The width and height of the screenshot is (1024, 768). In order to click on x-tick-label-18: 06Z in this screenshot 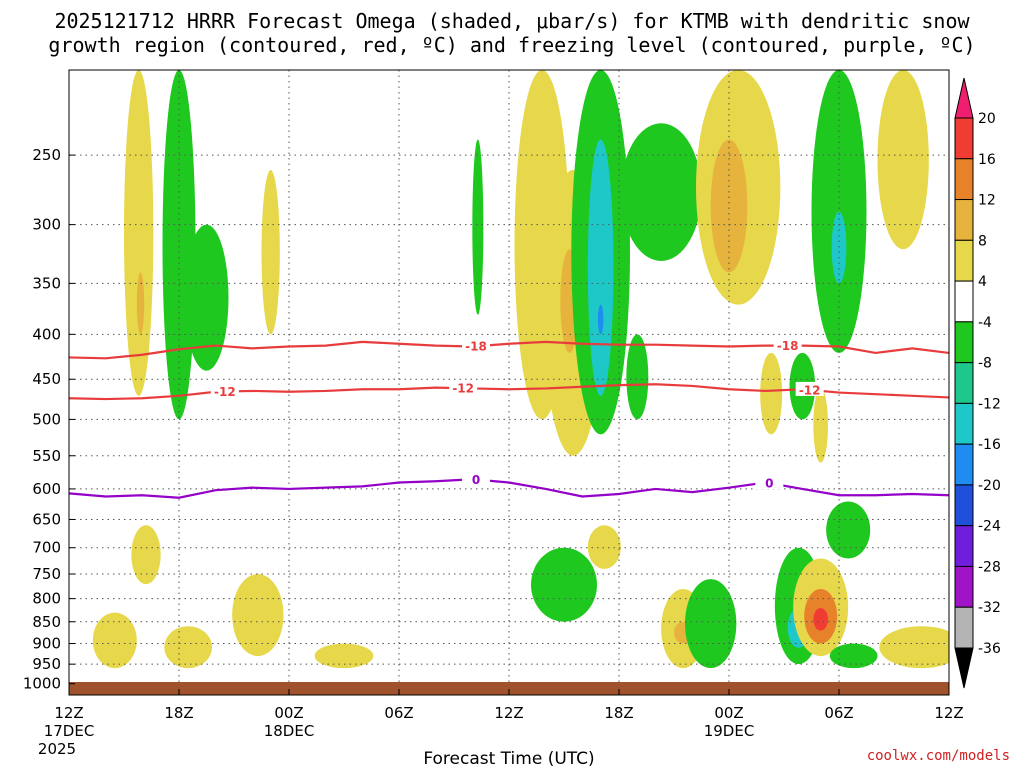, I will do `click(398, 713)`.